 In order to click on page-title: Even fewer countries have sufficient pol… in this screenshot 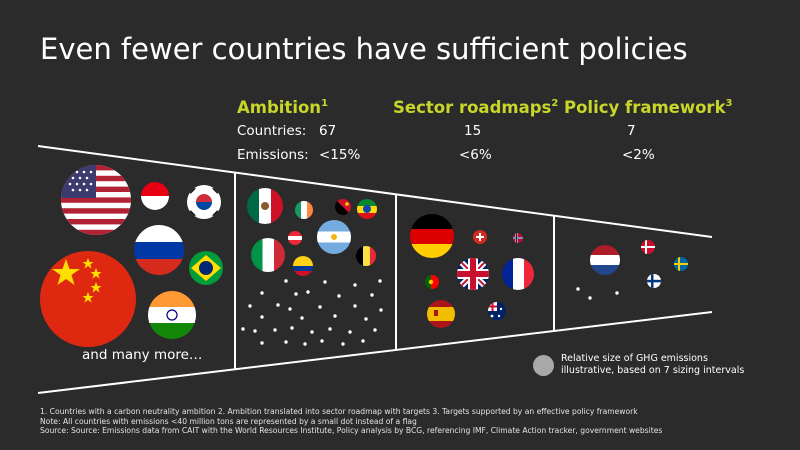, I will do `click(364, 49)`.